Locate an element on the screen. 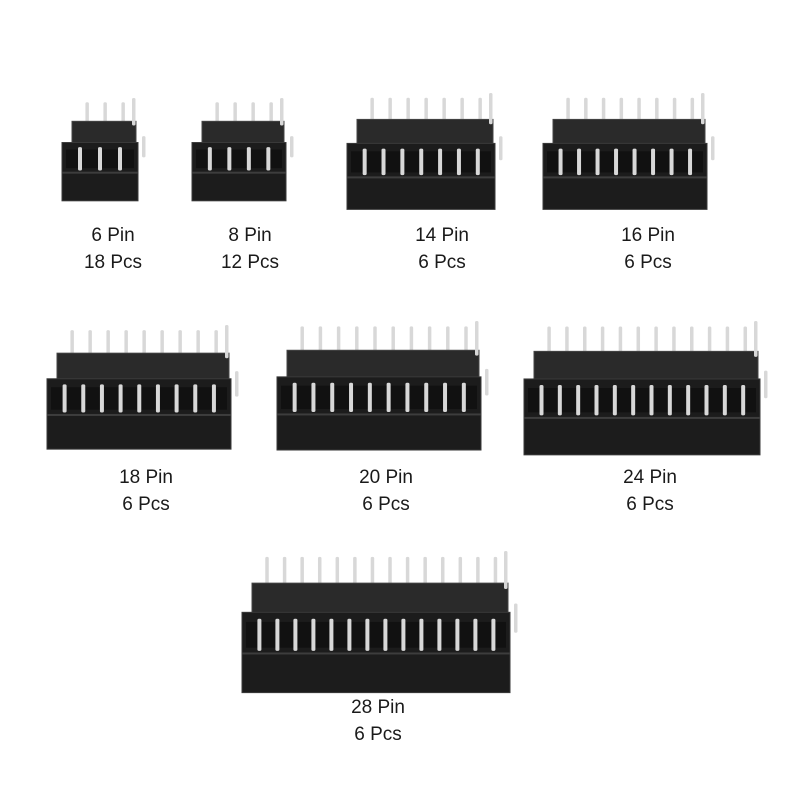  ic-socket-24-pin is located at coordinates (645, 388).